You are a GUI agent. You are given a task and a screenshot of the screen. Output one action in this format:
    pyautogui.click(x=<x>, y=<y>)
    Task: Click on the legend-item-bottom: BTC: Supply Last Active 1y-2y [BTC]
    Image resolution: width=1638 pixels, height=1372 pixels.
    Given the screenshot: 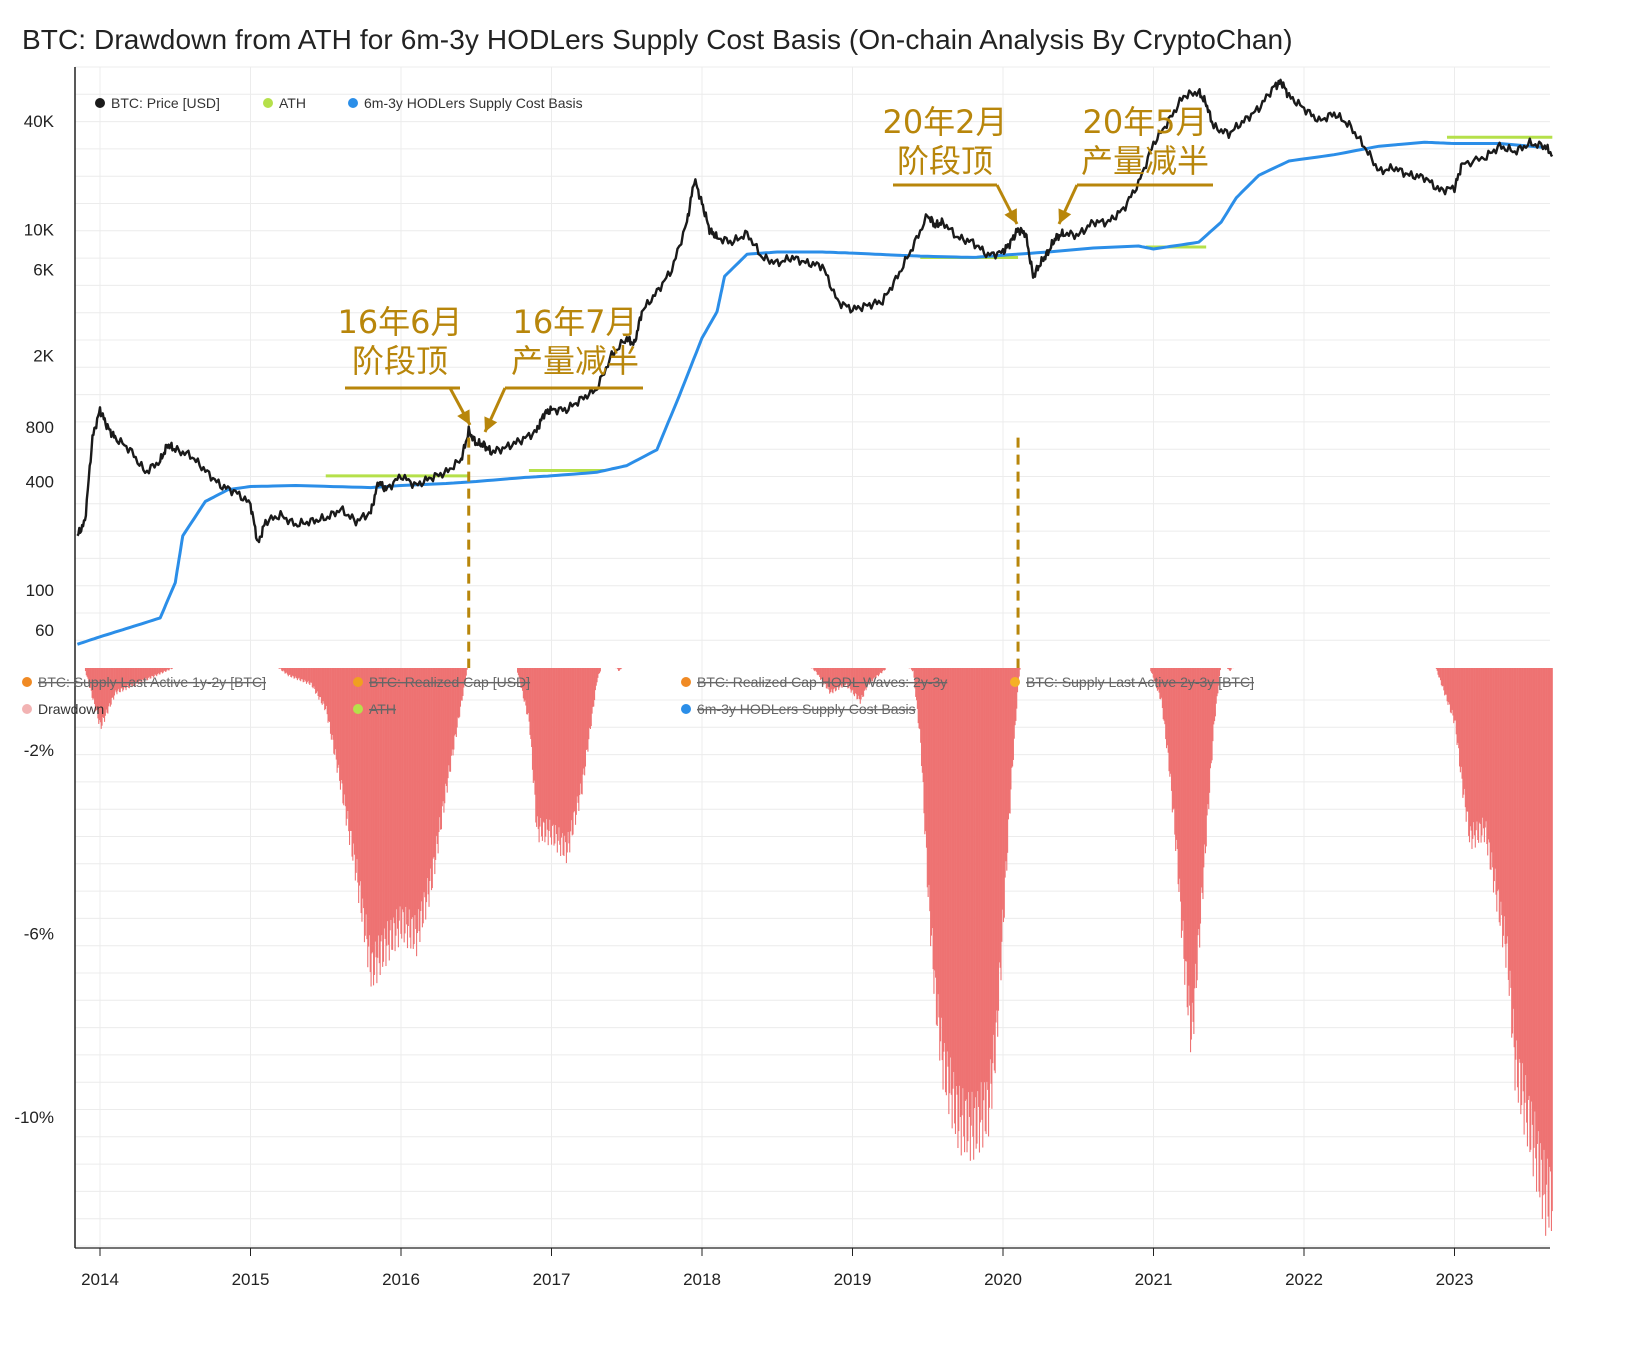 What is the action you would take?
    pyautogui.click(x=144, y=682)
    